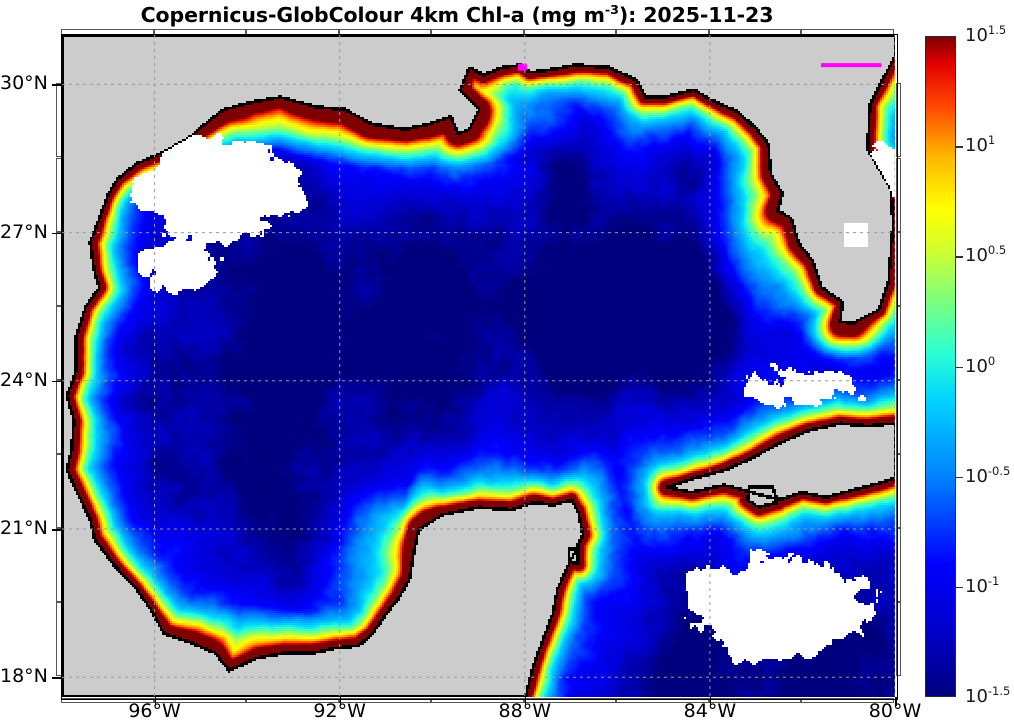 Image resolution: width=1014 pixels, height=727 pixels. Describe the element at coordinates (154, 711) in the screenshot. I see `x-tick-label: 96°W` at that location.